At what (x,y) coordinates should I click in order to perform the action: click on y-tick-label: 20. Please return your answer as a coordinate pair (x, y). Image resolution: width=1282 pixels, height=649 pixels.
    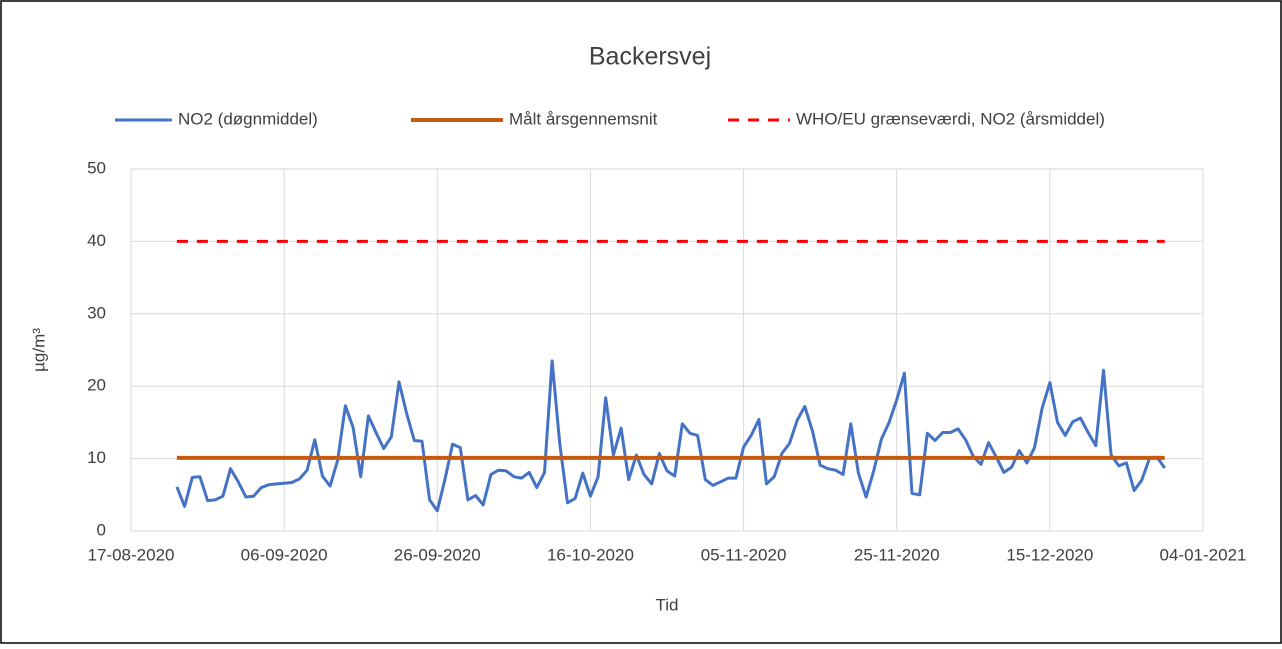
    Looking at the image, I should click on (96, 385).